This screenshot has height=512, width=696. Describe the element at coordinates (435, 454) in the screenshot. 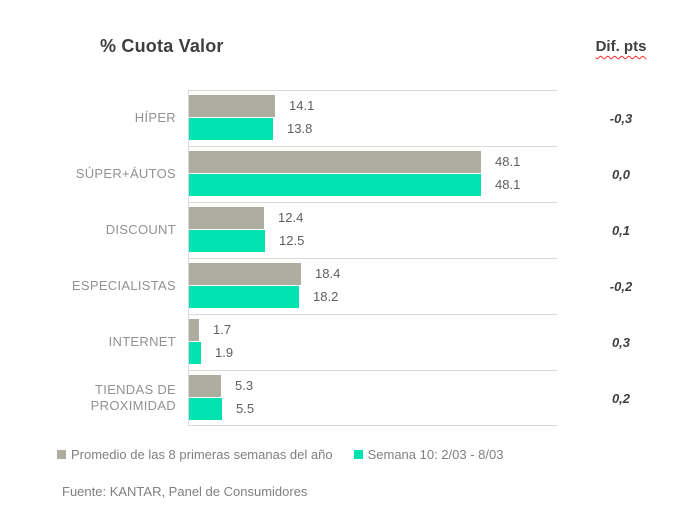

I see `legend-label: Semana 10: 2/03 - 8/03` at that location.